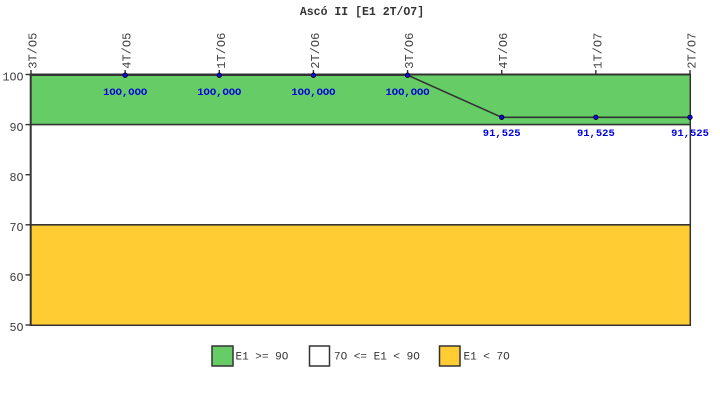 This screenshot has height=405, width=720. I want to click on svg-text: 3T/O6, so click(410, 51).